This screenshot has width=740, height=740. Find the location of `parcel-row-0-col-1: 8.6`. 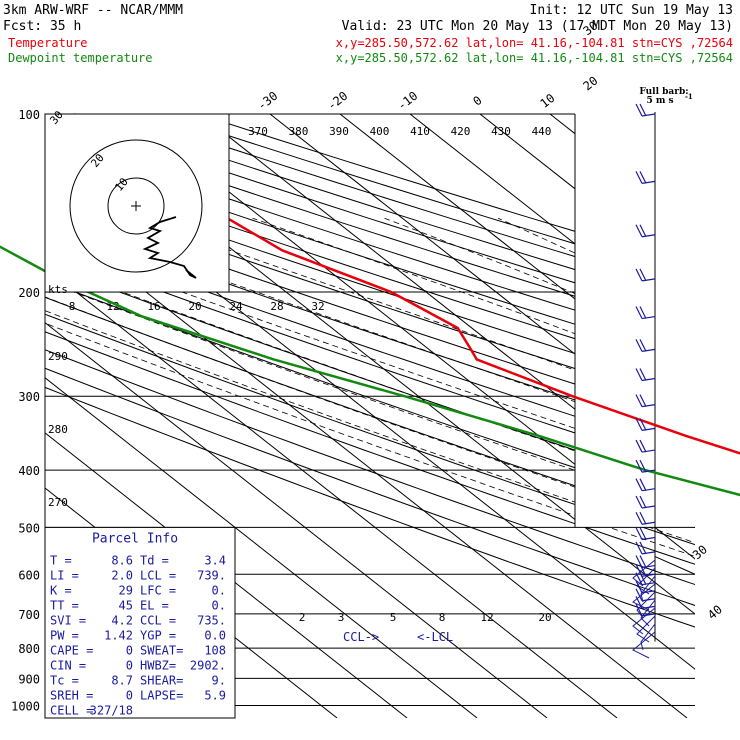

parcel-row-0-col-1: 8.6 is located at coordinates (122, 560).